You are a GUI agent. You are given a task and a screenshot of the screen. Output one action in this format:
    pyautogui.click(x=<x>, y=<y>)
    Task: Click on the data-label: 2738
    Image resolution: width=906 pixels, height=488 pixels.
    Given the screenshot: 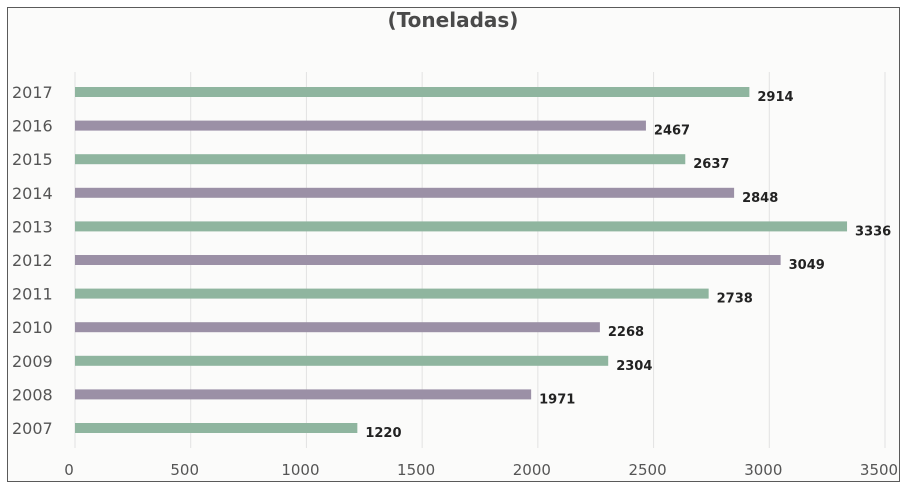 What is the action you would take?
    pyautogui.click(x=735, y=299)
    